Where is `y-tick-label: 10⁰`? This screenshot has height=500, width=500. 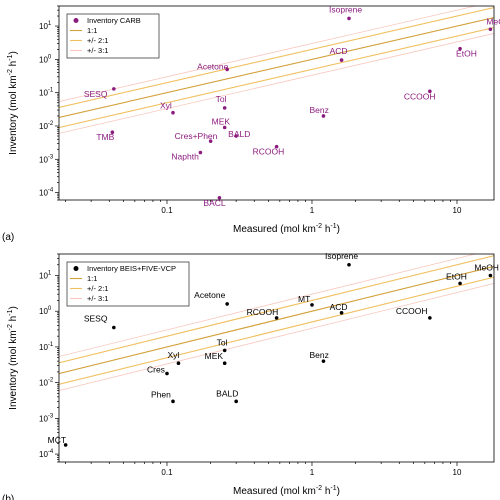 y-tick-label: 10⁰ is located at coordinates (45, 311).